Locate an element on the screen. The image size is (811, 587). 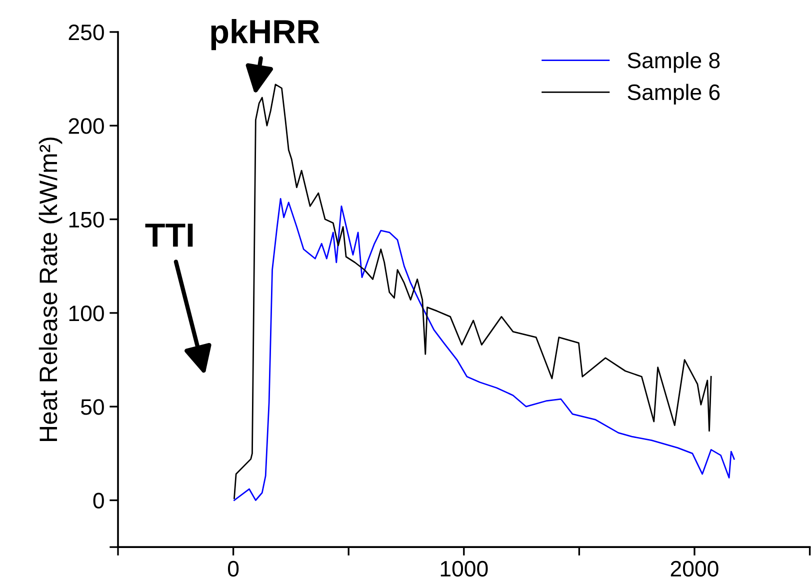
x-tick-label: 1000 is located at coordinates (464, 568).